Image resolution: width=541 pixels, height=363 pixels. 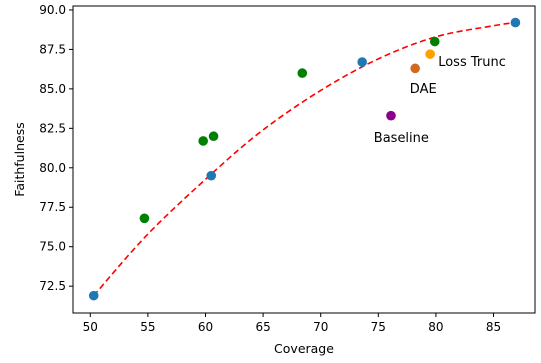 What do you see at coordinates (147, 327) in the screenshot?
I see `x-tick-label: 55` at bounding box center [147, 327].